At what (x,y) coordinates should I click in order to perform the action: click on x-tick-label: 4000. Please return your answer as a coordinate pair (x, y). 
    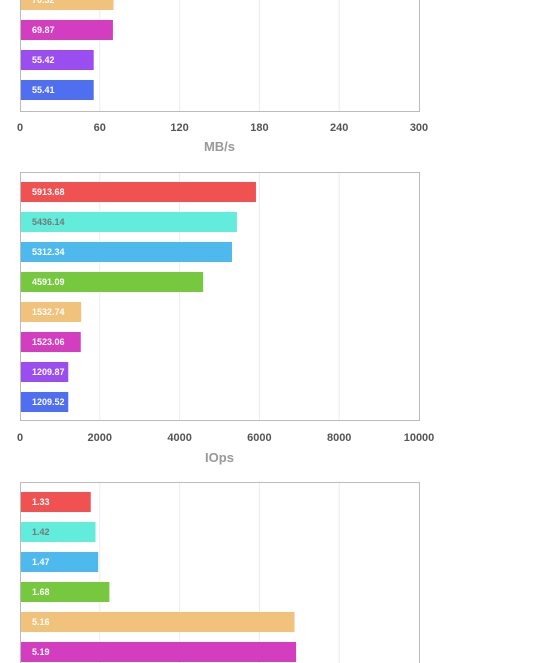
    Looking at the image, I should click on (179, 438).